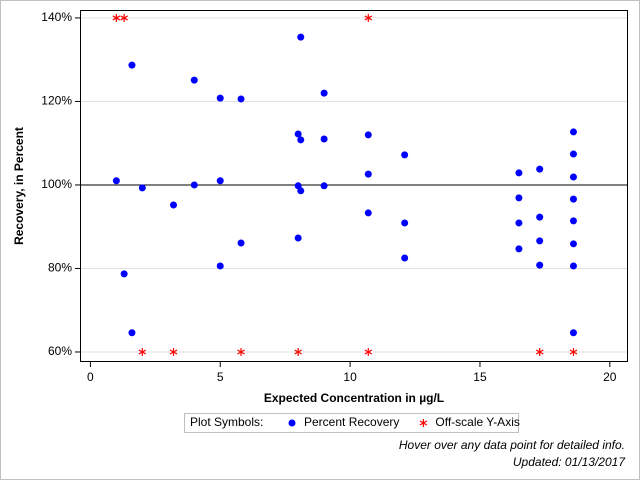  I want to click on x-tick-label: 15, so click(480, 377).